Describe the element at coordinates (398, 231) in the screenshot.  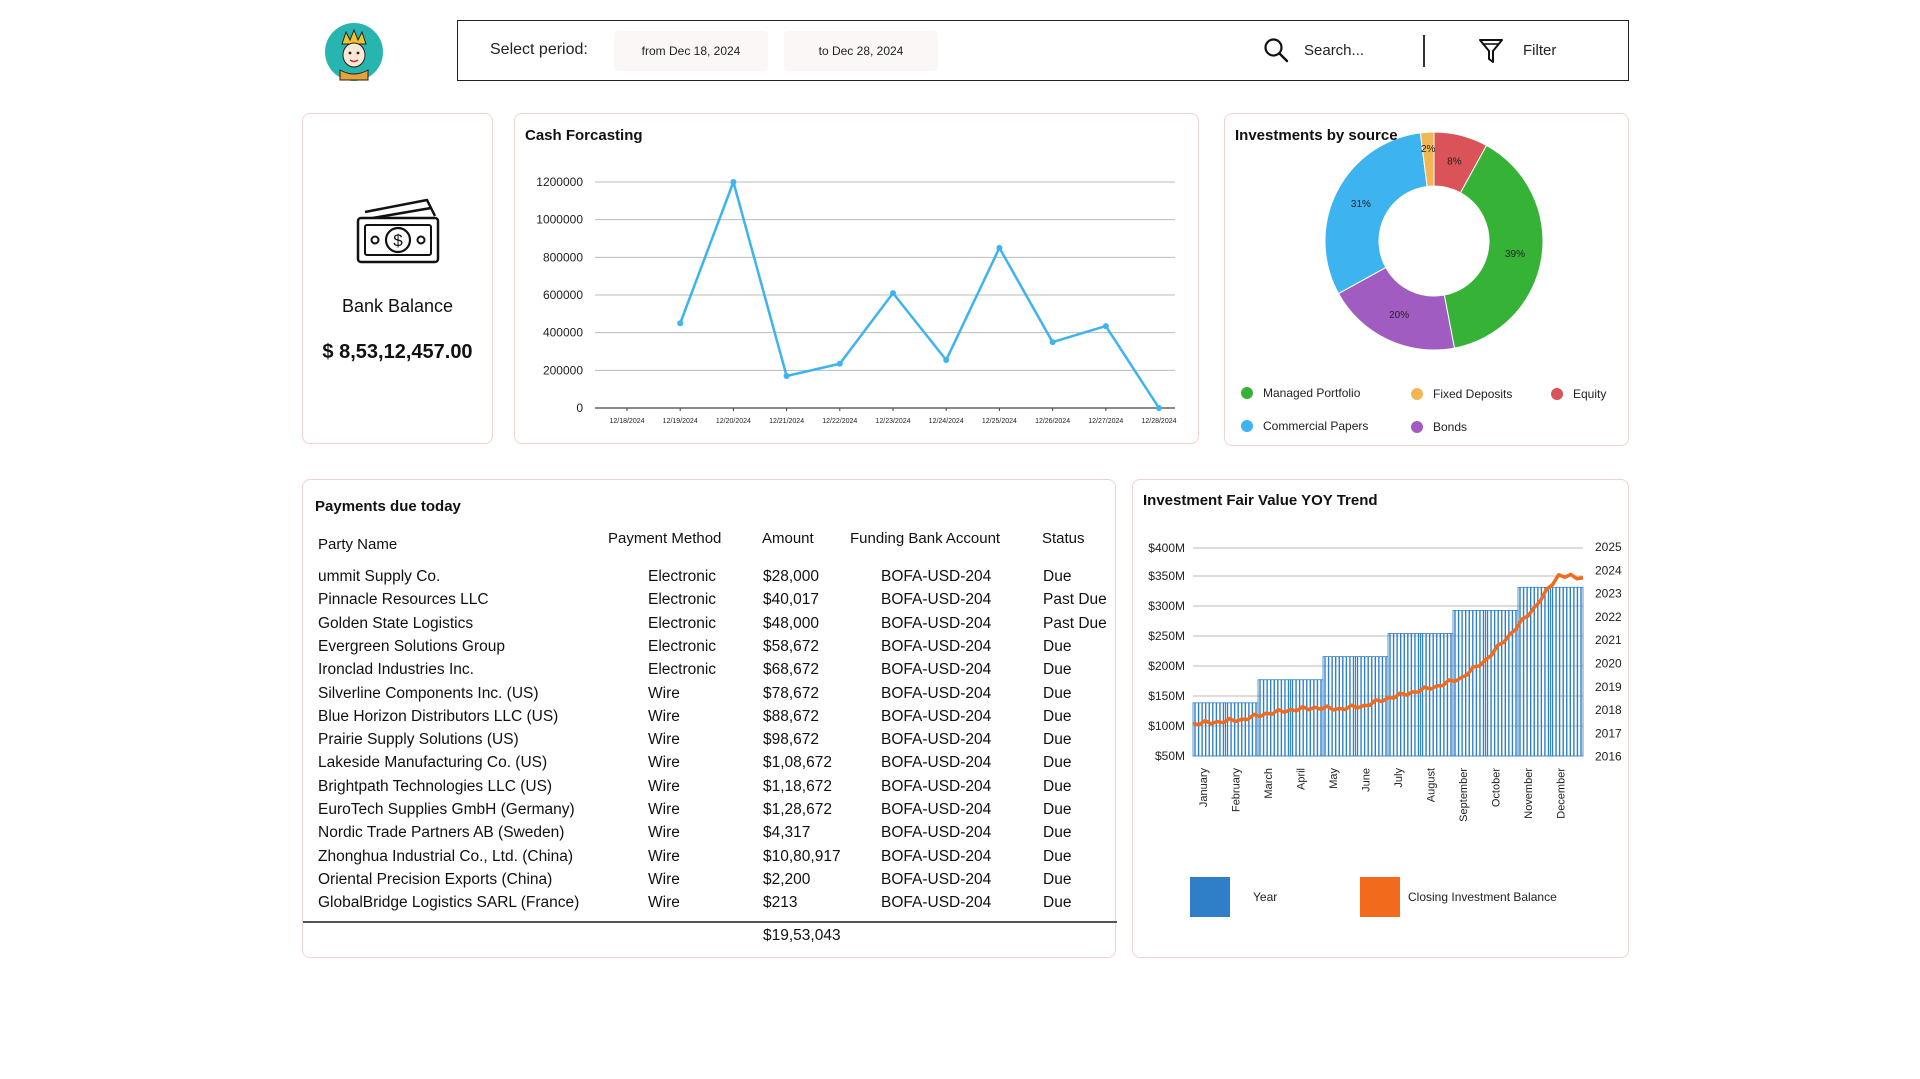
I see `money-icon: $` at that location.